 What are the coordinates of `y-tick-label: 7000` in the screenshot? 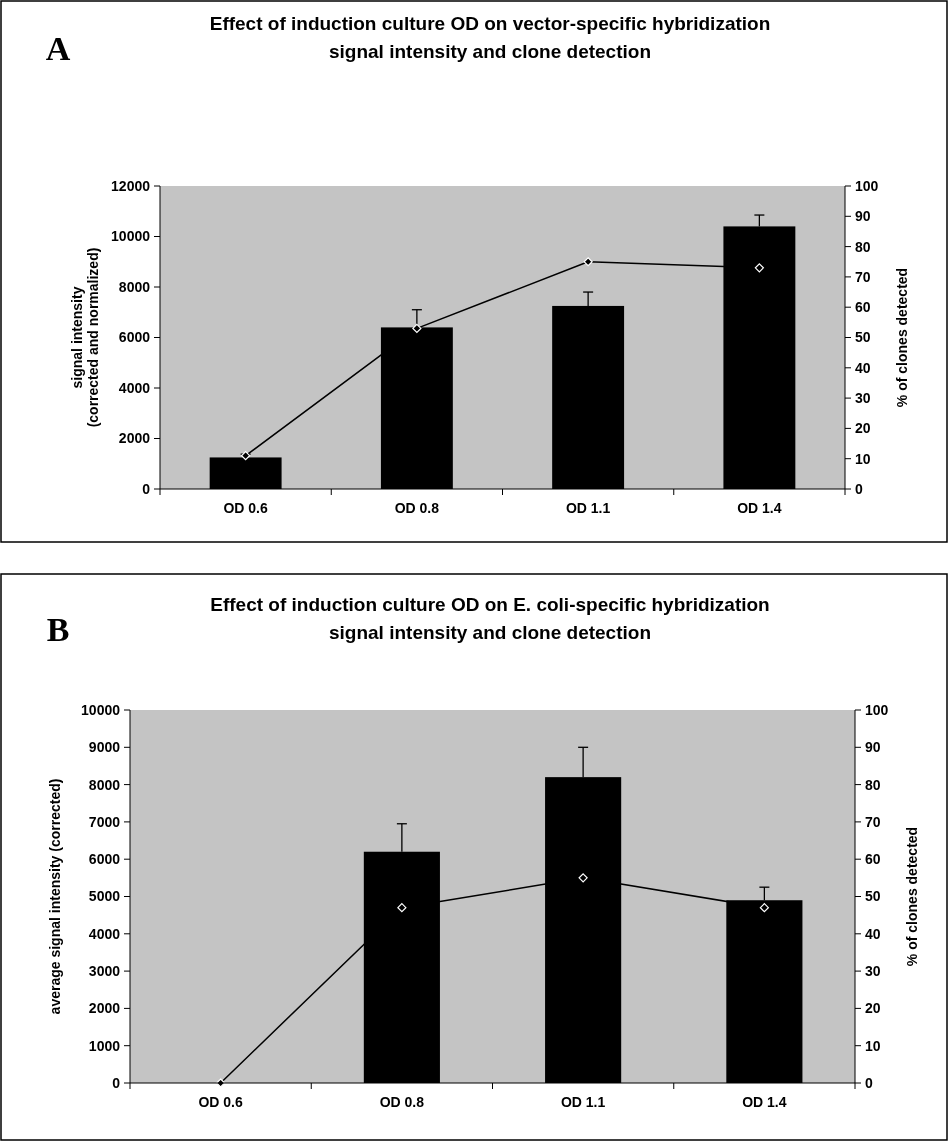 It's located at (104, 821).